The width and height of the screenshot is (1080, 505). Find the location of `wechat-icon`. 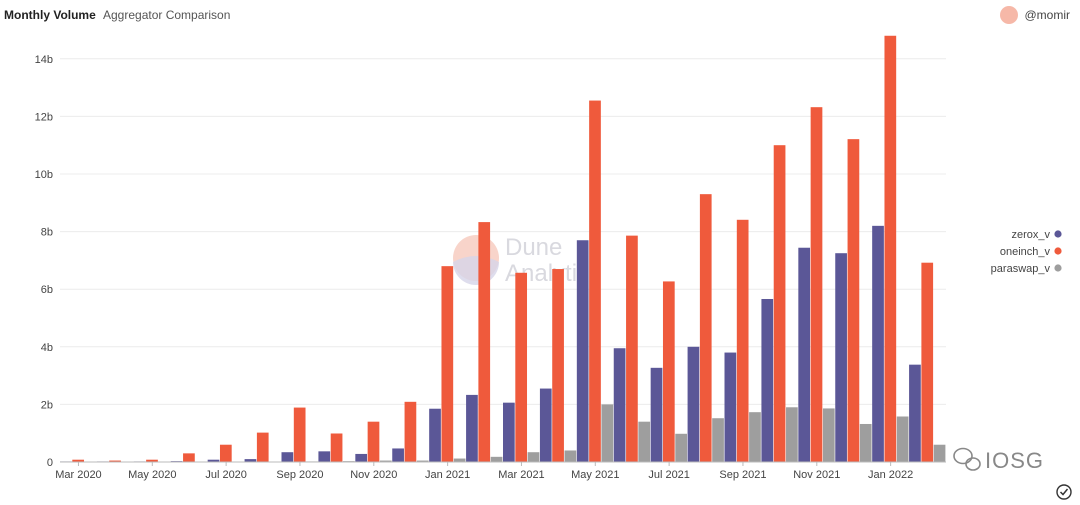

wechat-icon is located at coordinates (967, 459).